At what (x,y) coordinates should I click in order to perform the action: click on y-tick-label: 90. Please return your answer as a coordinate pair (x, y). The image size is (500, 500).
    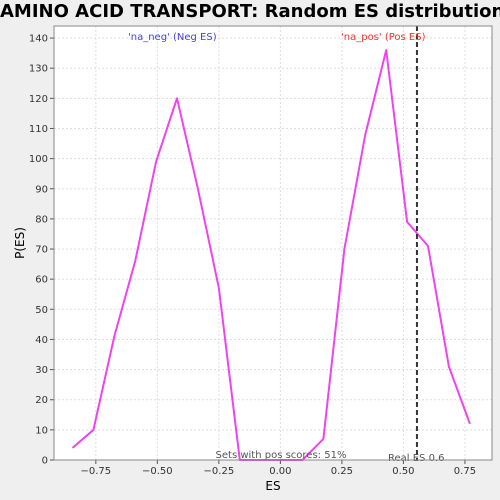
    Looking at the image, I should click on (41, 189).